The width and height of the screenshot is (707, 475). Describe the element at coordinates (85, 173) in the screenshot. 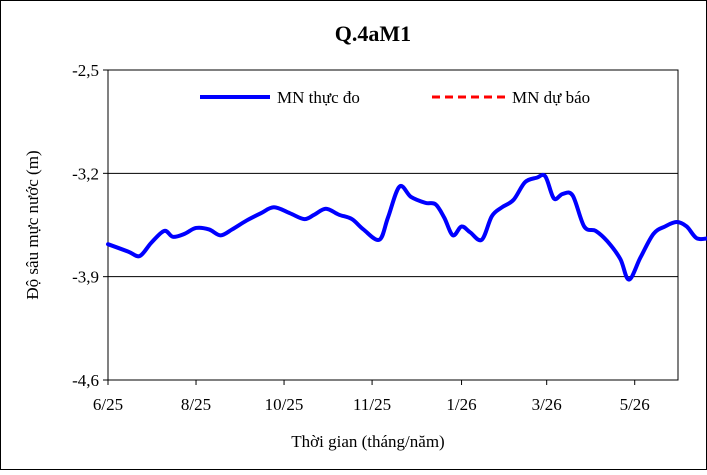

I see `y-tick-label-1: -3,2` at that location.